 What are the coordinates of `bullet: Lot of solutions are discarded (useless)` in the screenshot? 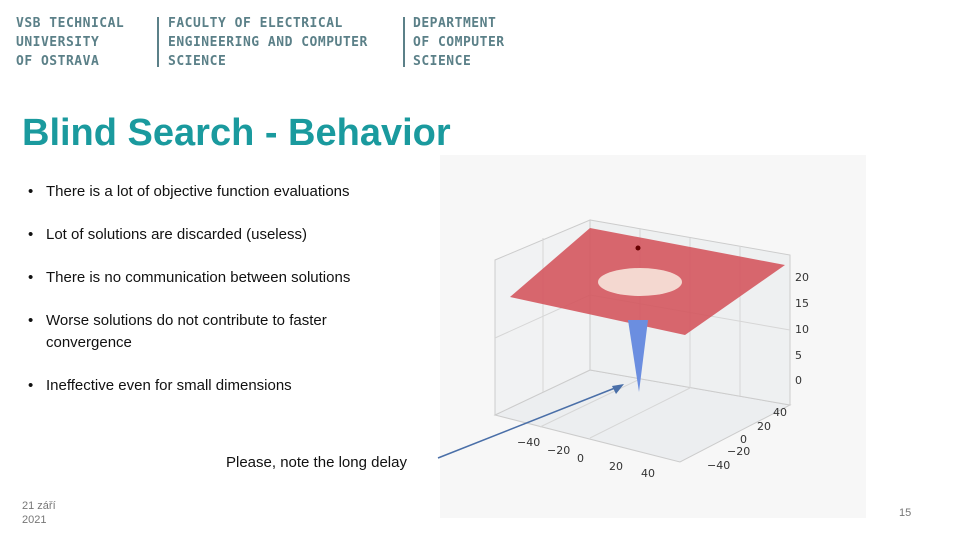 It's located at (206, 235).